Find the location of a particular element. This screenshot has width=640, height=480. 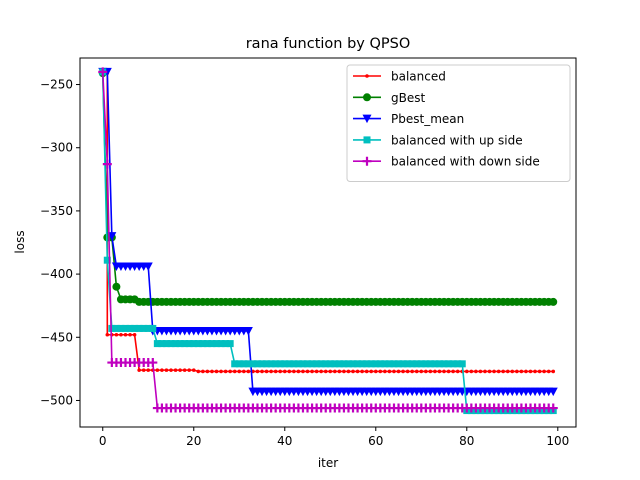

x-tick-label: 60 is located at coordinates (375, 441).